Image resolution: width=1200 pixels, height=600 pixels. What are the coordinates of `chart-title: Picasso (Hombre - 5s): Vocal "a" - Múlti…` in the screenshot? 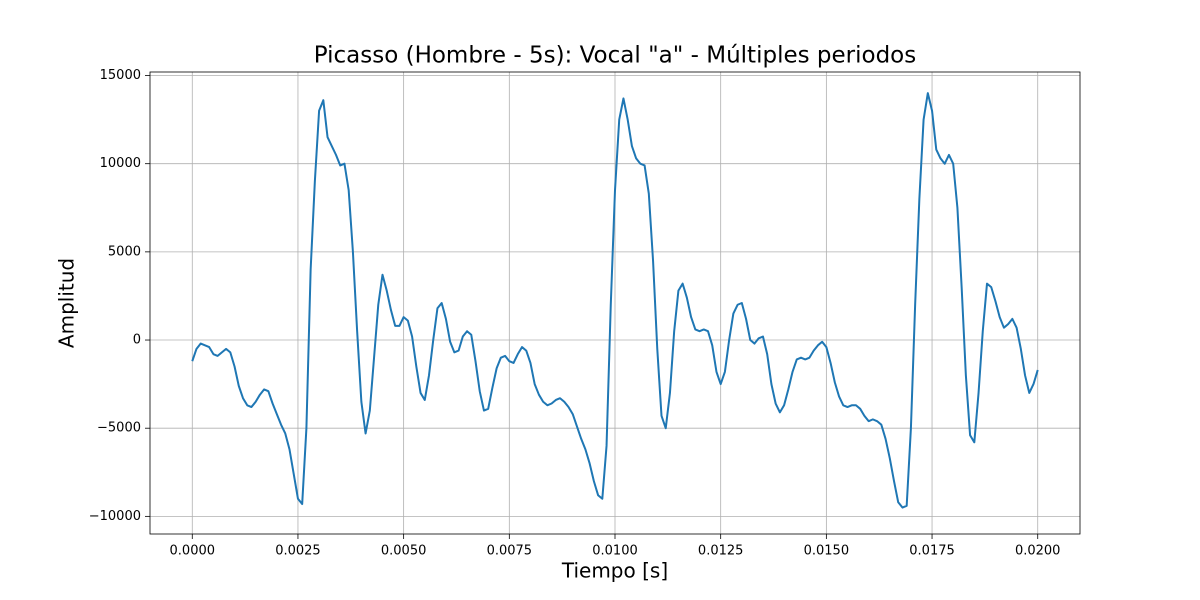 It's located at (615, 56).